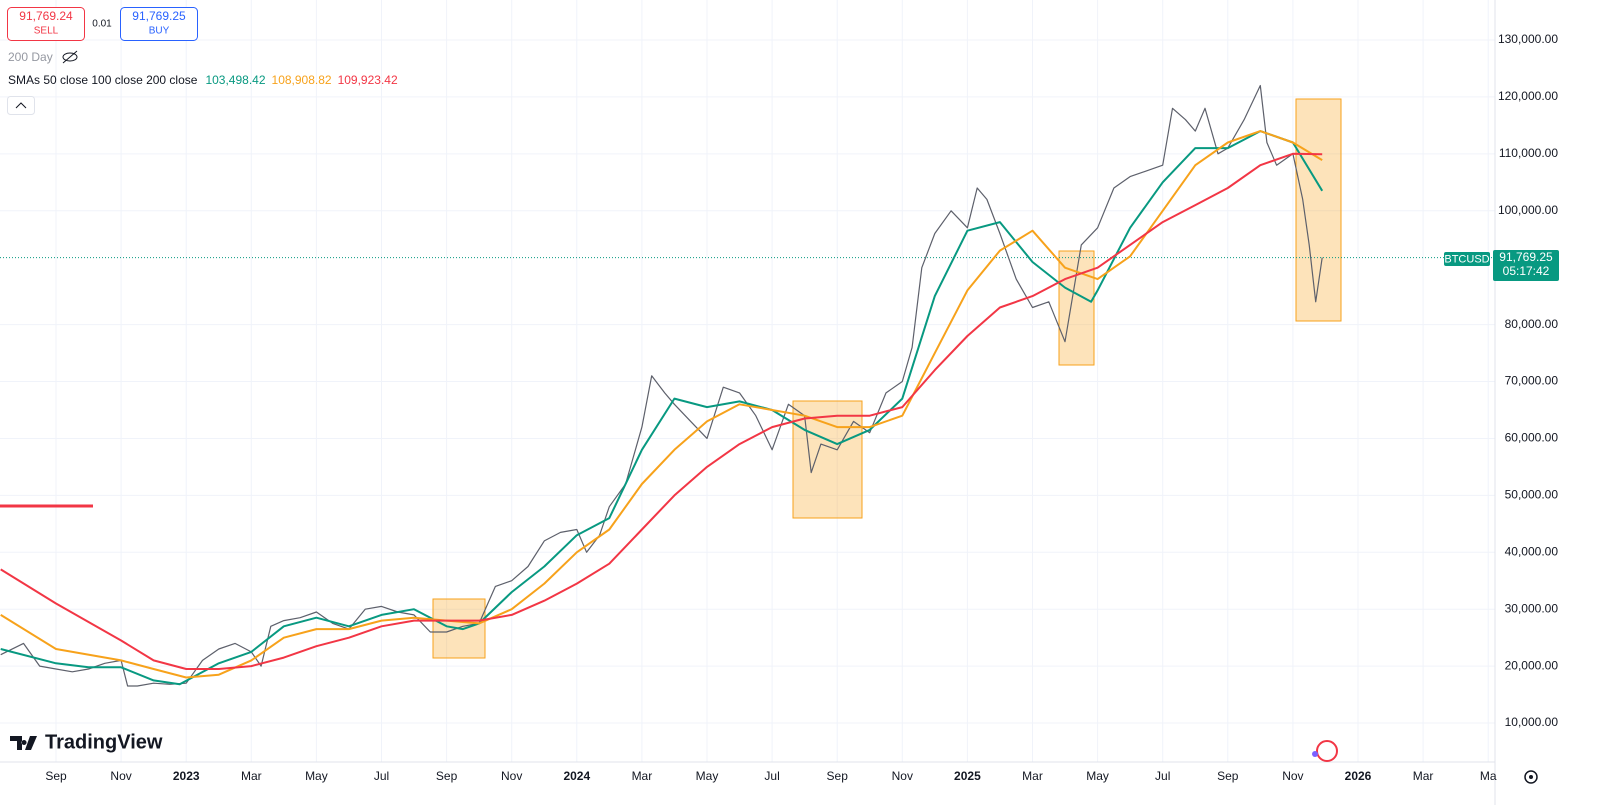 The image size is (1599, 805). What do you see at coordinates (1528, 39) in the screenshot?
I see `y-tick-label: 130,000.00` at bounding box center [1528, 39].